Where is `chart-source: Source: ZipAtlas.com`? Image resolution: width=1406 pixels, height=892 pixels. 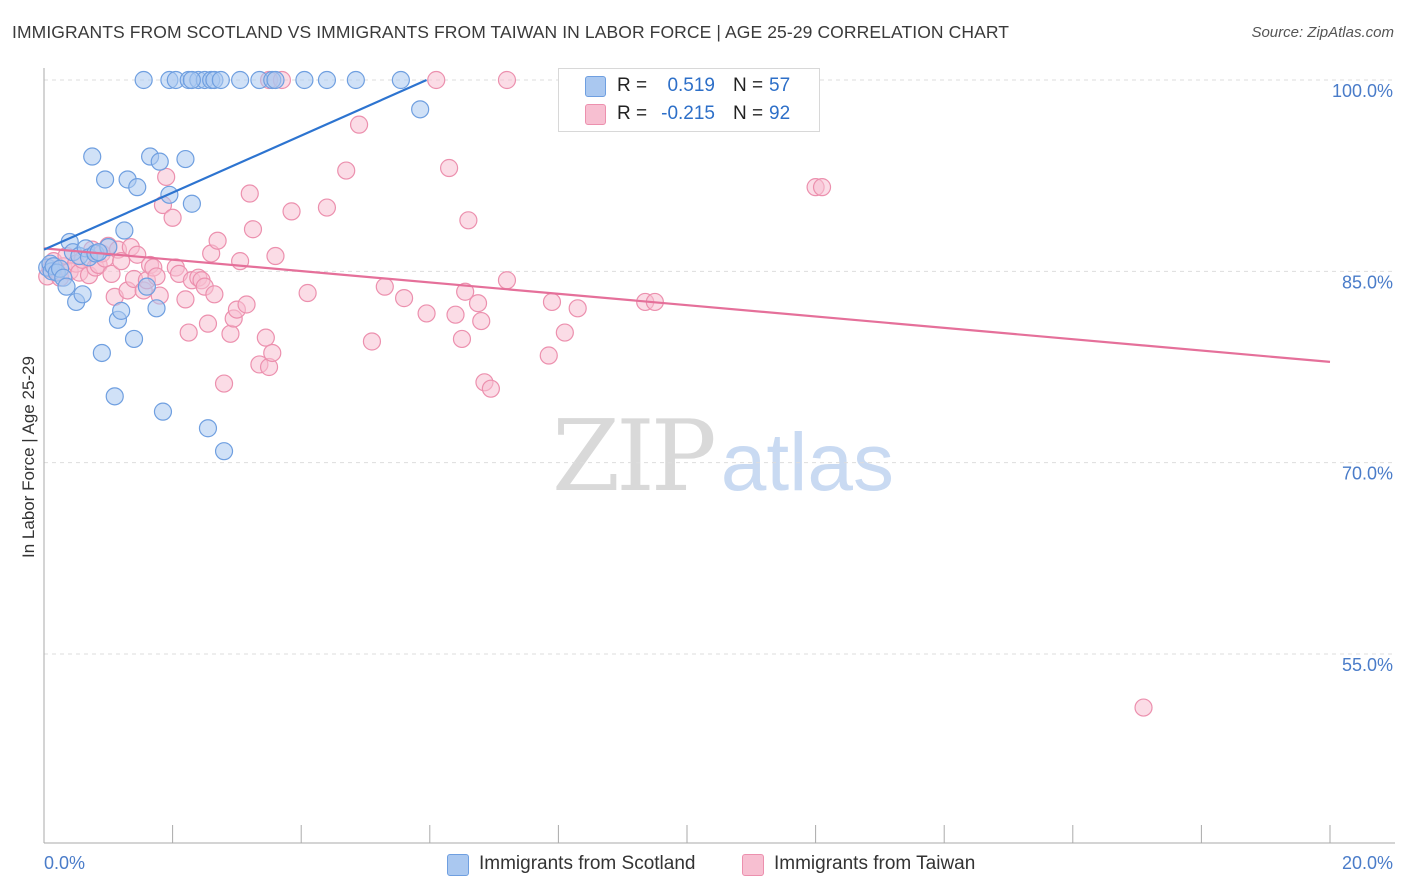 chart-source: Source: ZipAtlas.com is located at coordinates (1322, 32).